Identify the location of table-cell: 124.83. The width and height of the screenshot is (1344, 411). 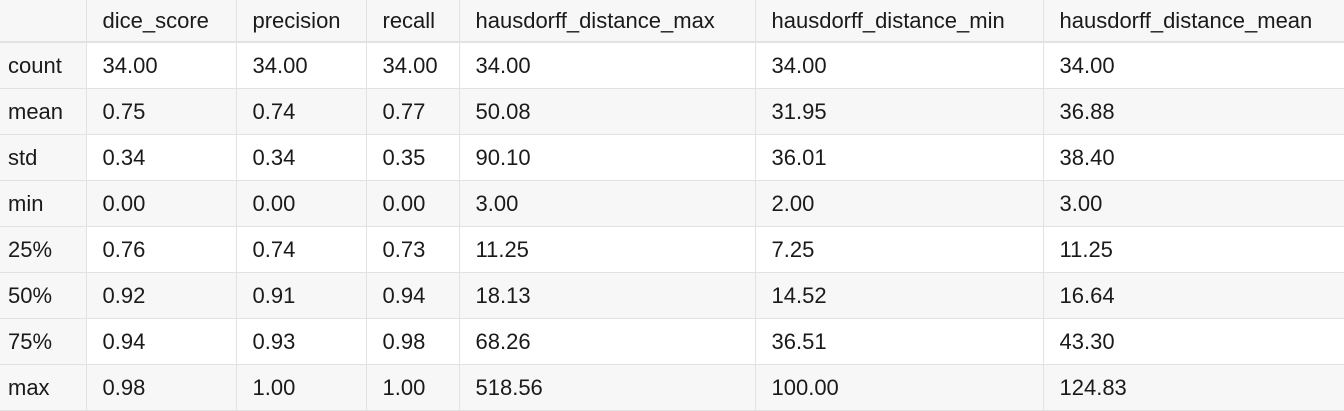
(1193, 387).